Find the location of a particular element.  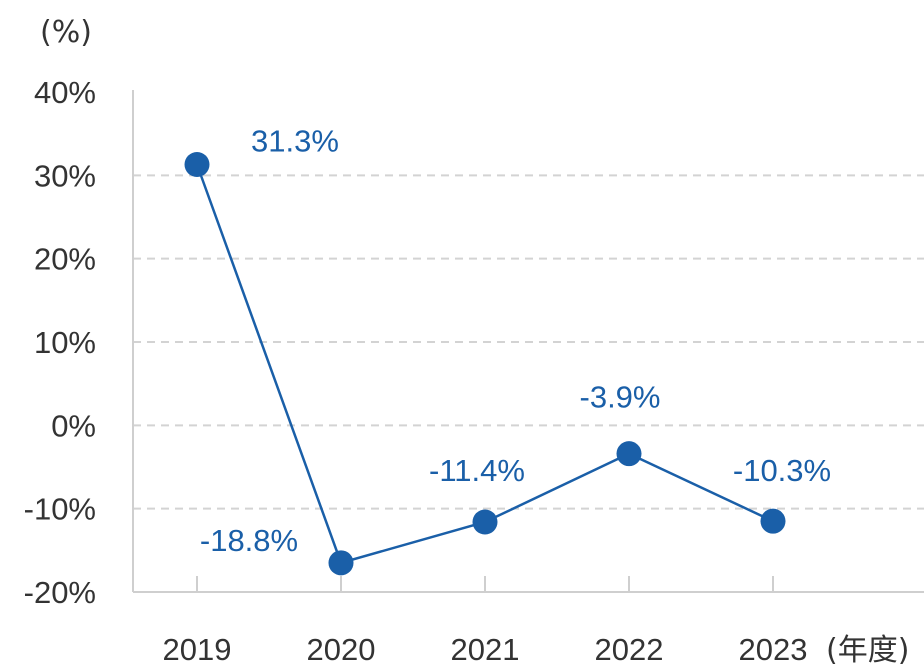

x-tick-label: 2022 is located at coordinates (629, 649).